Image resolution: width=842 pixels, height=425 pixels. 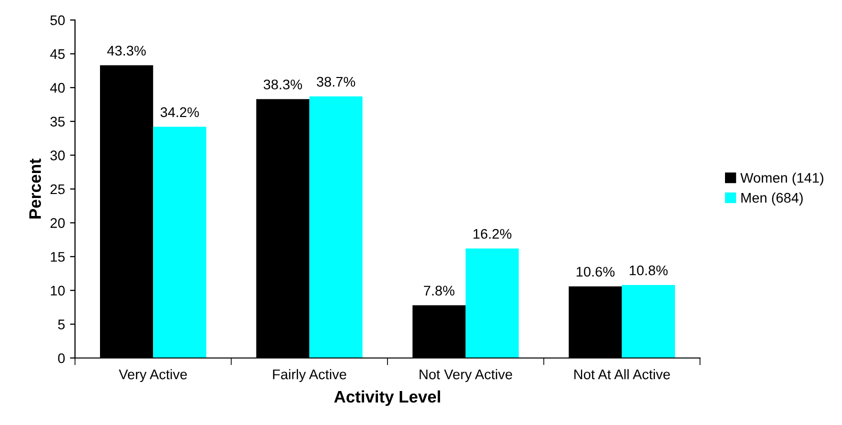 I want to click on y-tick-label: 5, so click(x=61, y=325).